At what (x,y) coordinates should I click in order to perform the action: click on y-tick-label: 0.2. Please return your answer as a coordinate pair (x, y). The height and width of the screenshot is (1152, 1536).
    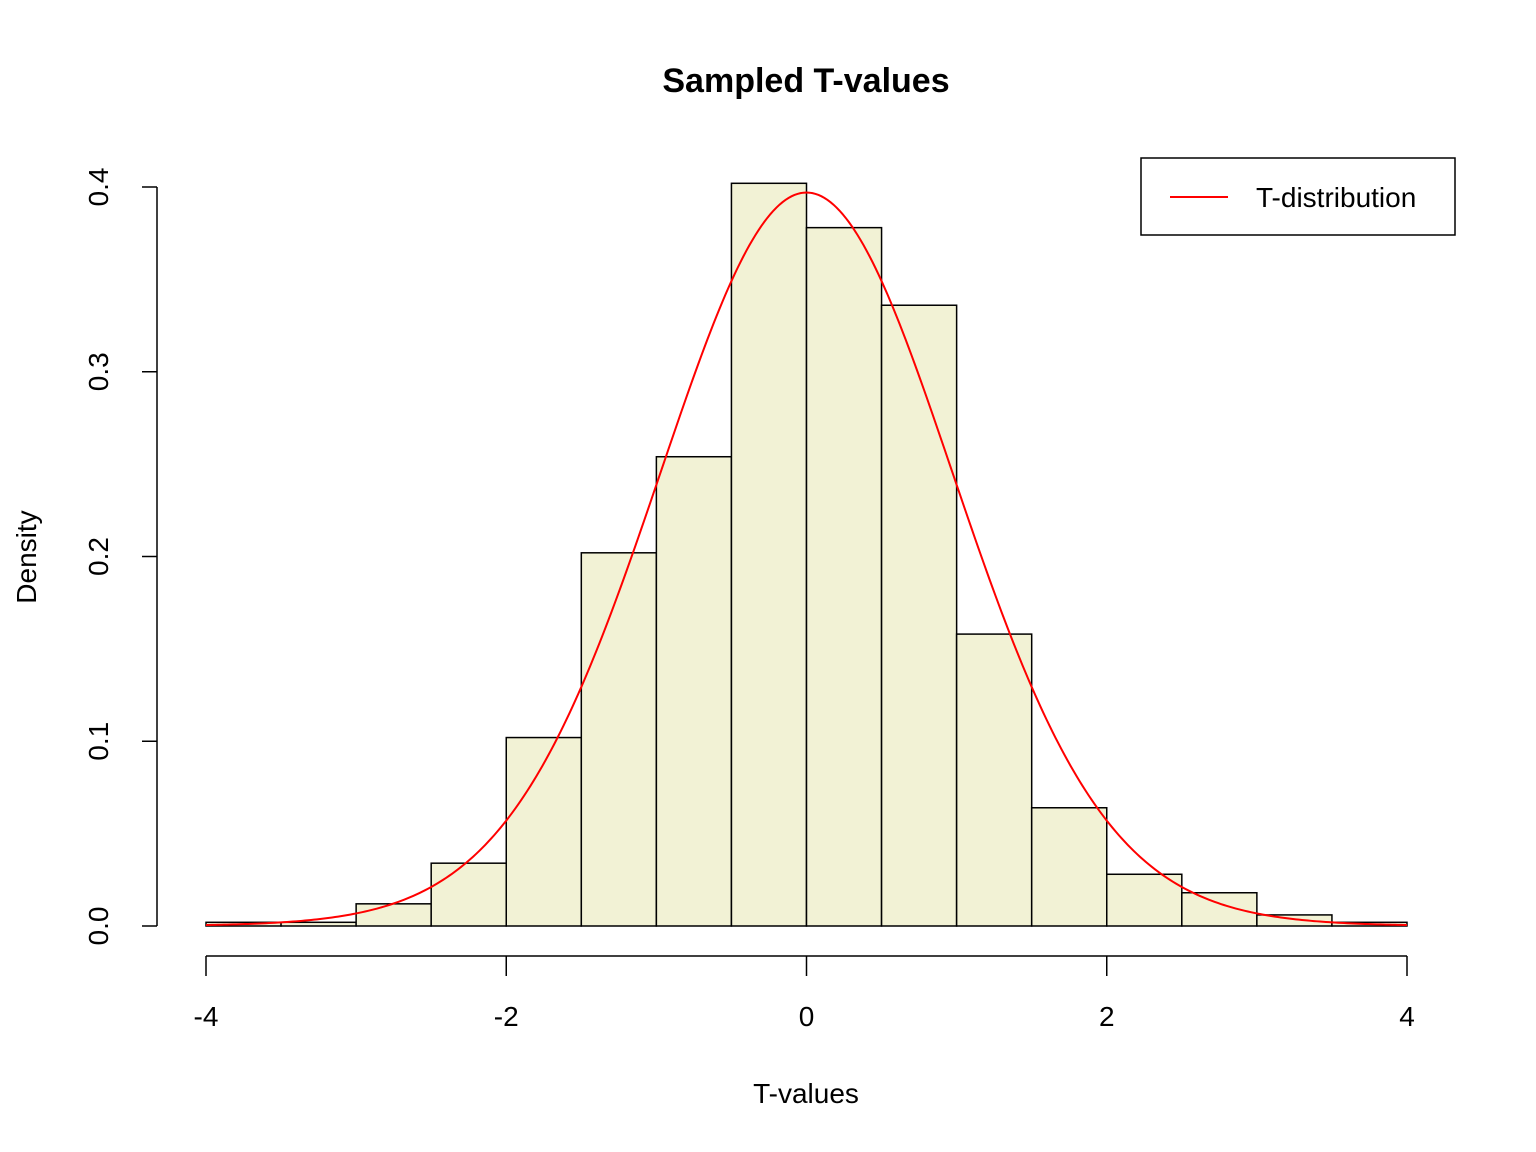
    Looking at the image, I should click on (98, 556).